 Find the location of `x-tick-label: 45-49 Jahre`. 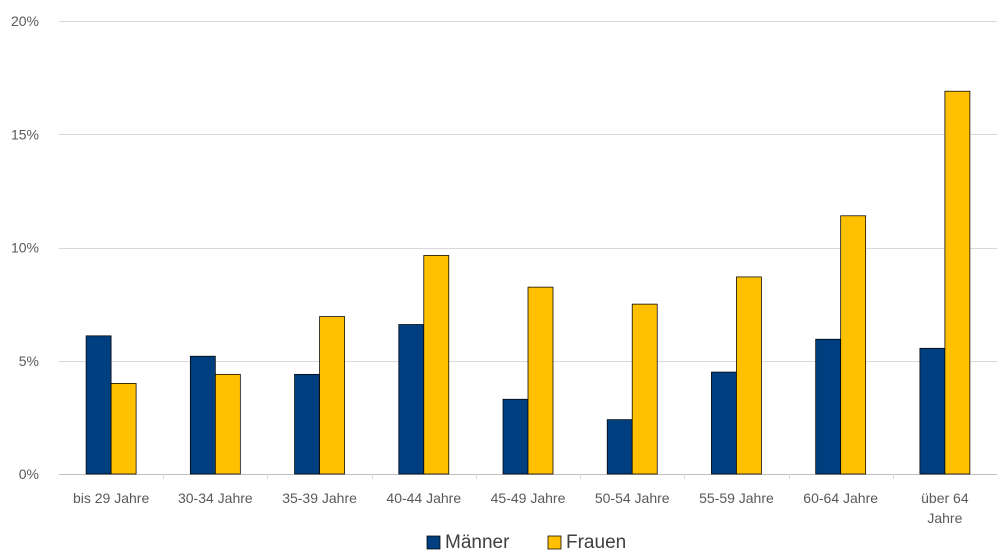

x-tick-label: 45-49 Jahre is located at coordinates (528, 498).